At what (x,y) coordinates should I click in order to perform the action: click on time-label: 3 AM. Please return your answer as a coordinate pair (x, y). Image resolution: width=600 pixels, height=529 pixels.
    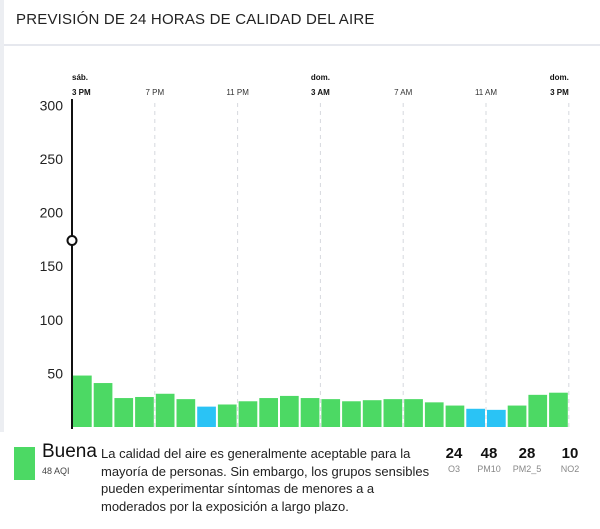
    Looking at the image, I should click on (320, 92).